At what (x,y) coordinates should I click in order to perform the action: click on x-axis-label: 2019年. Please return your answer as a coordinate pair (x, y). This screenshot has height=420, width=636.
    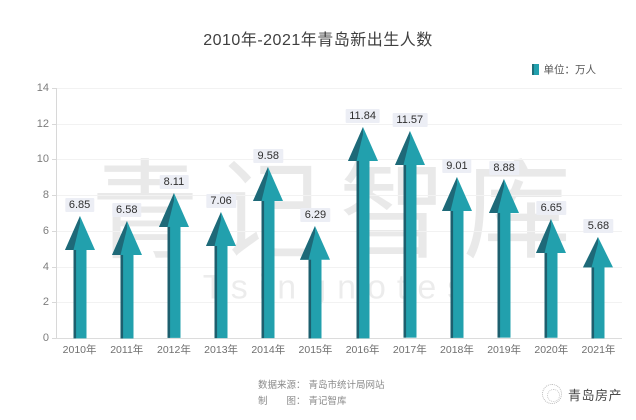
    Looking at the image, I should click on (504, 350).